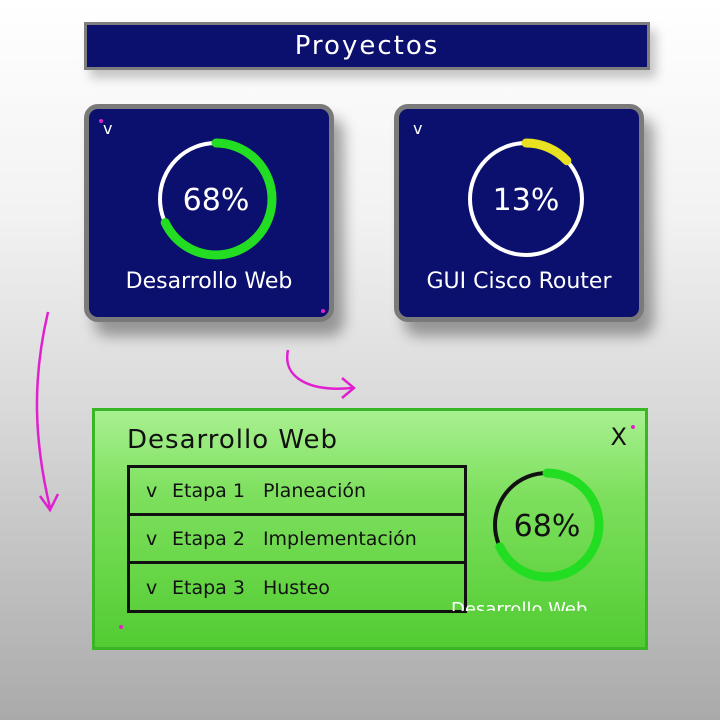 The width and height of the screenshot is (720, 720). I want to click on detail-subtitle: Desarrollo Web, so click(519, 605).